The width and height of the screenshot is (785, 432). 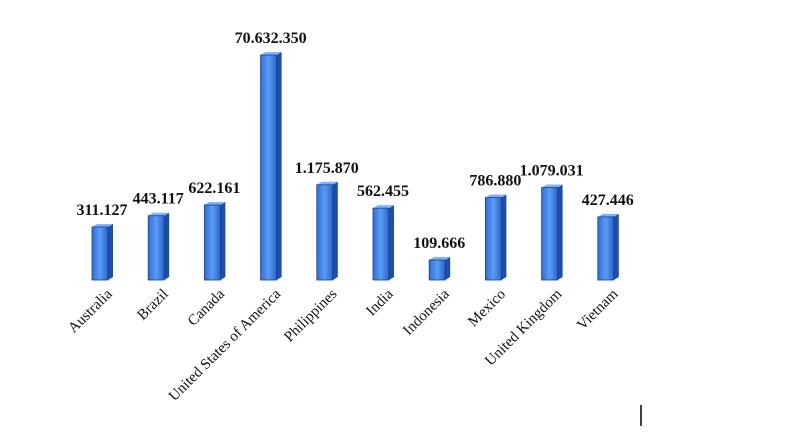 I want to click on value-label: 1.175.870, so click(x=327, y=168).